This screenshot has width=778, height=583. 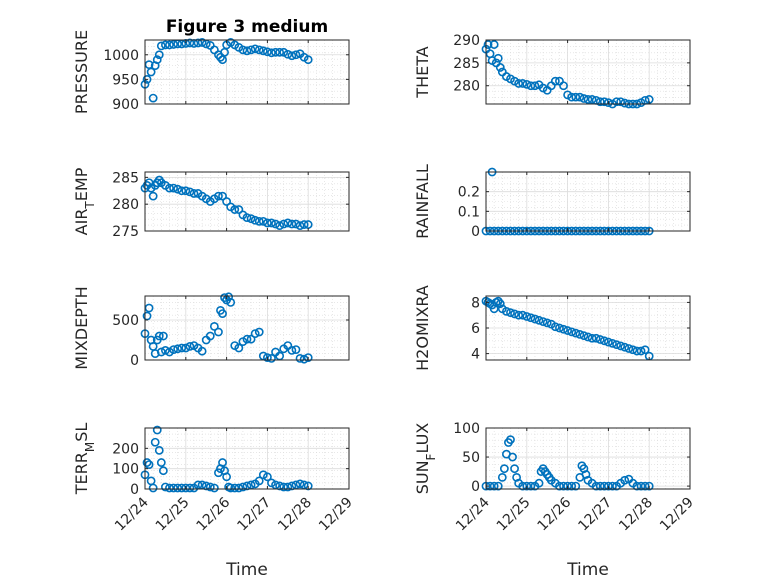 What do you see at coordinates (254, 515) in the screenshot?
I see `x-tick-label: 12/27` at bounding box center [254, 515].